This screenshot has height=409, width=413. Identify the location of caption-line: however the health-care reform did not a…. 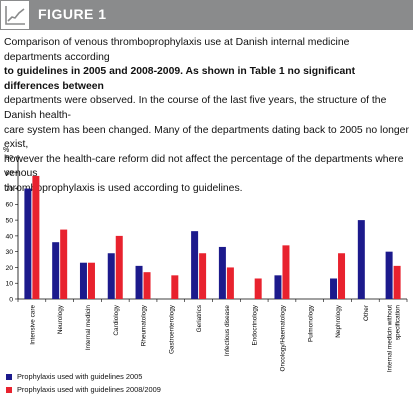
(204, 166).